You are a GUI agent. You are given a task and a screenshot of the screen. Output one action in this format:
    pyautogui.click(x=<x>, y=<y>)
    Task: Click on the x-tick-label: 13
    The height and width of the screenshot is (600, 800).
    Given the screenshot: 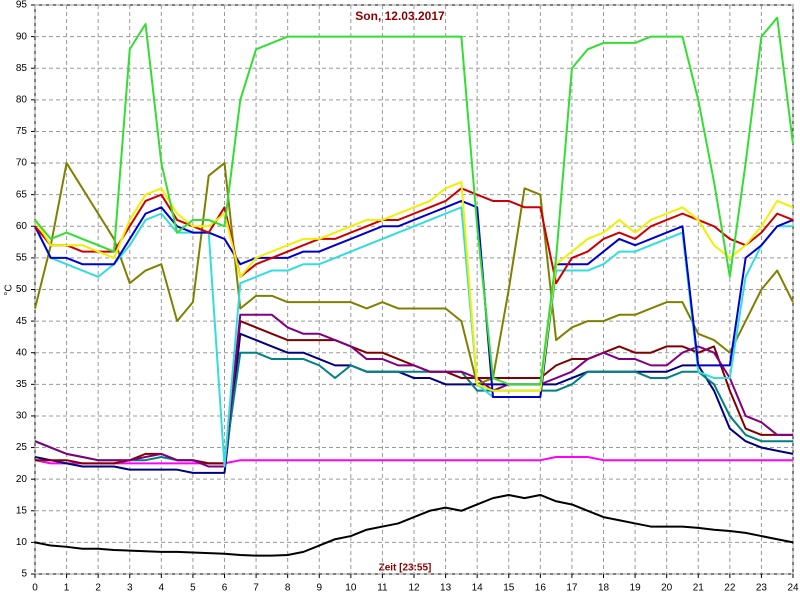 What is the action you would take?
    pyautogui.click(x=446, y=588)
    